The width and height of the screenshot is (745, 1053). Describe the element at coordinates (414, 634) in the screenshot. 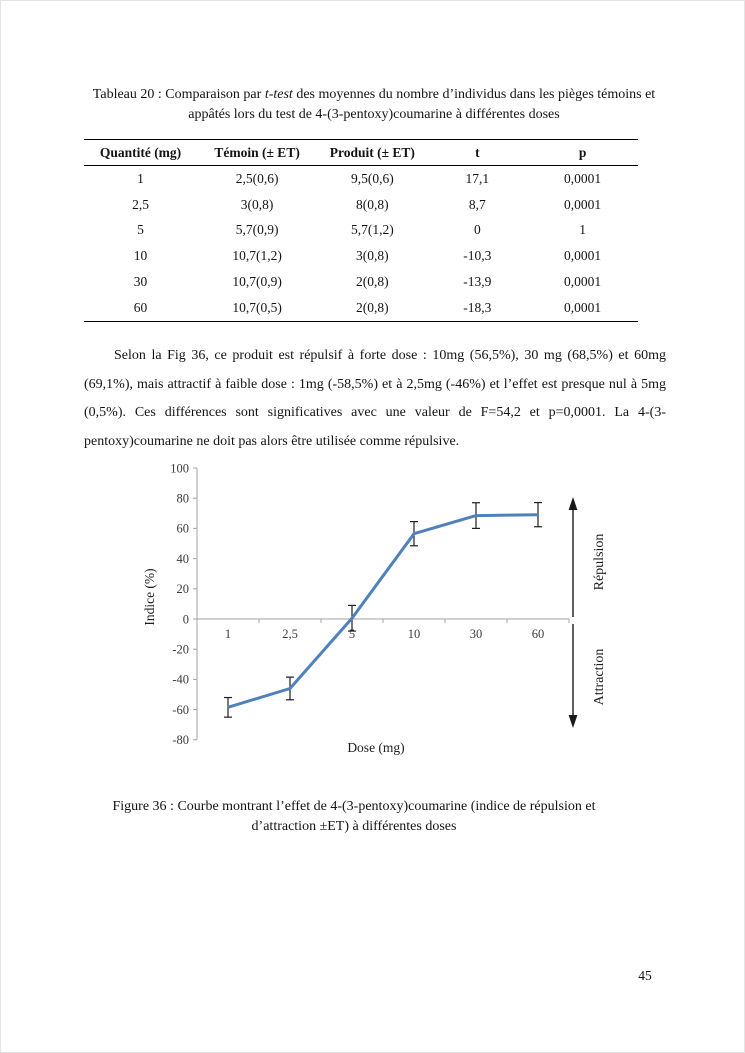

I see `x-tick-label: 10` at that location.